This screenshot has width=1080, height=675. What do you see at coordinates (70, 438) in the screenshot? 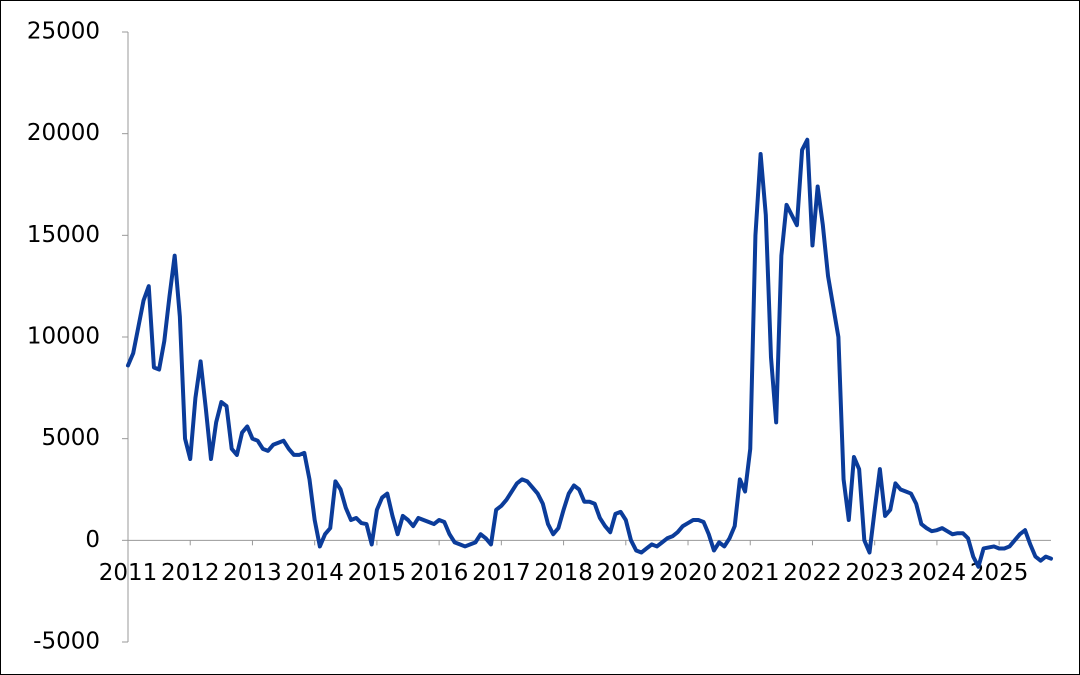
I see `y-tick-label: 5000` at bounding box center [70, 438].